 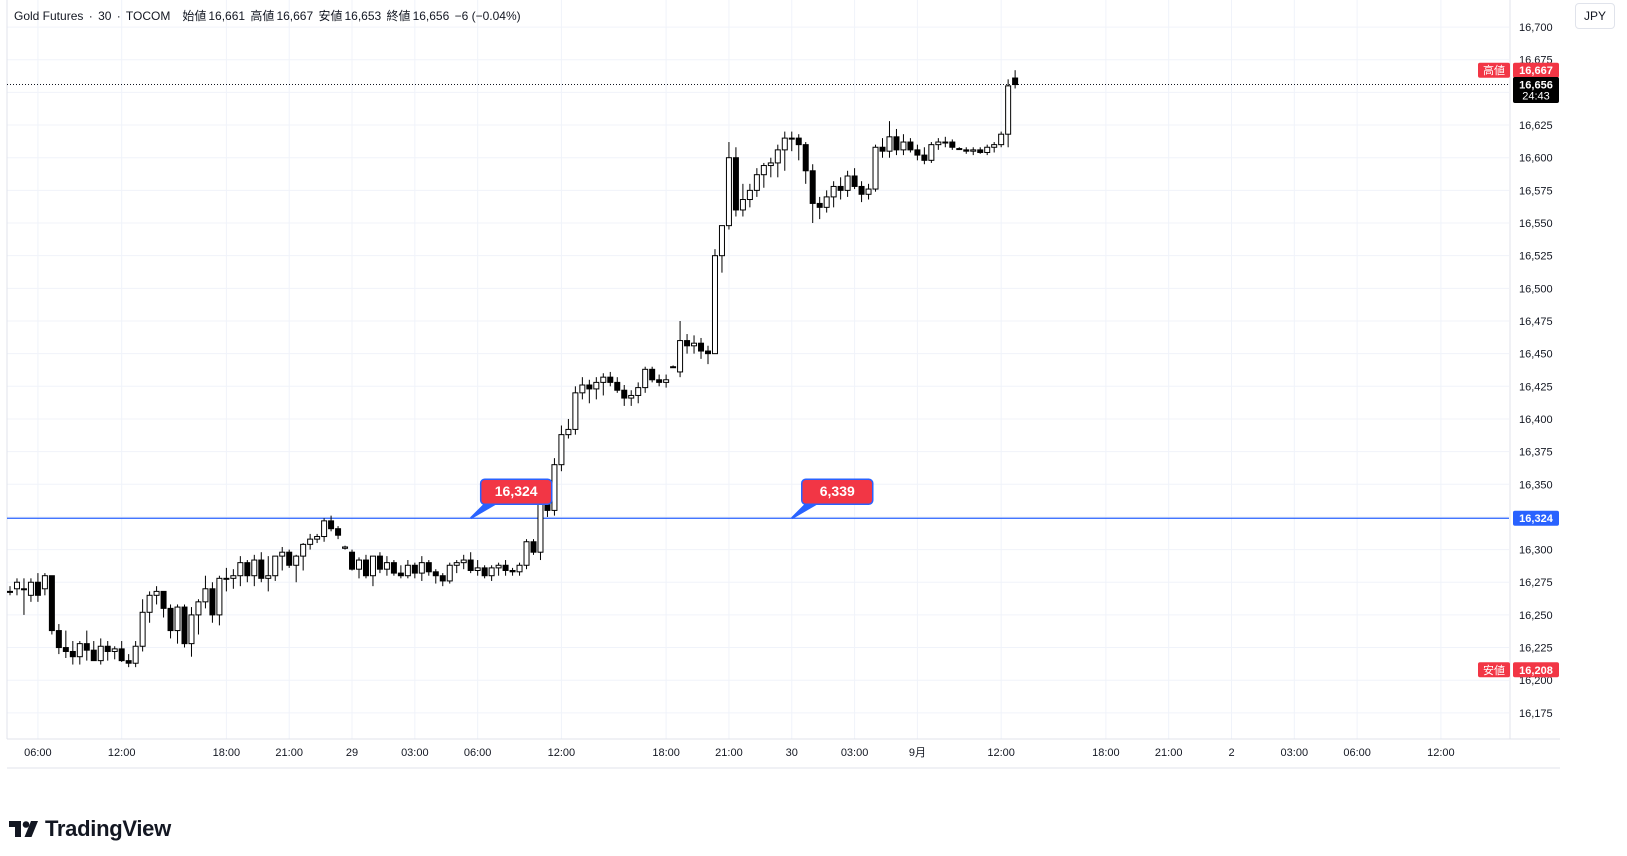 What do you see at coordinates (90, 829) in the screenshot?
I see `tradingview-brand: TradingView` at bounding box center [90, 829].